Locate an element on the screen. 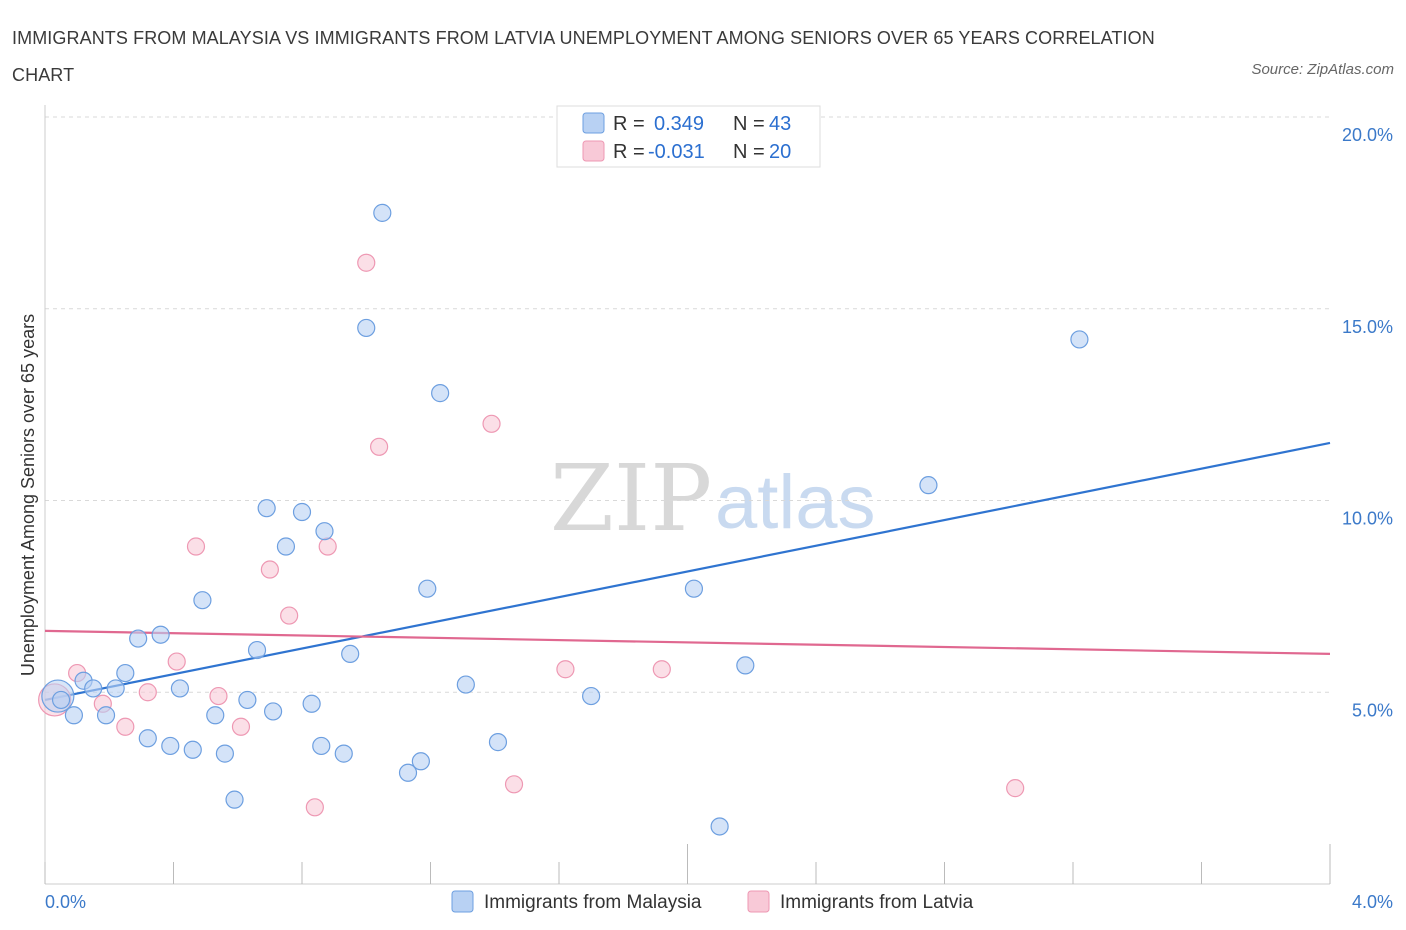 Image resolution: width=1406 pixels, height=930 pixels. watermark: ZIP atlas is located at coordinates (713, 498).